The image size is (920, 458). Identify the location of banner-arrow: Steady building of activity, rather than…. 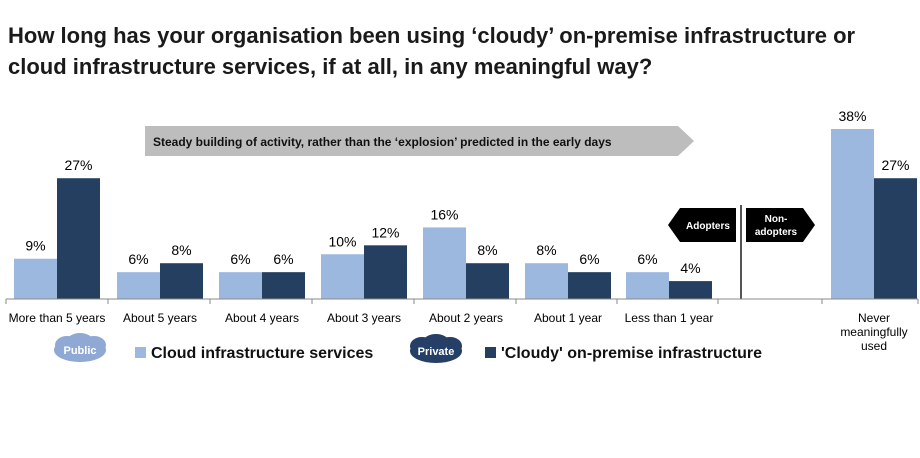
(419, 141).